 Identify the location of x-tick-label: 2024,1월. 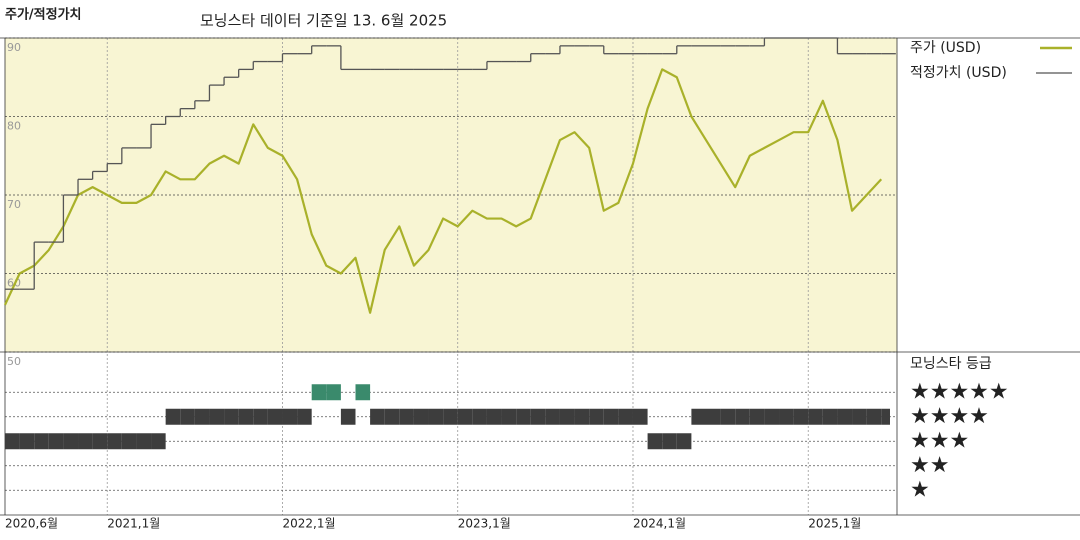
(659, 524).